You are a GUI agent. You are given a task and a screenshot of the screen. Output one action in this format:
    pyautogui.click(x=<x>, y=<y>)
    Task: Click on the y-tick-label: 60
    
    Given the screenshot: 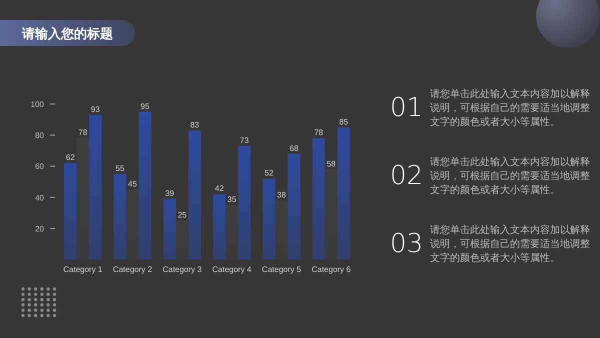 What is the action you would take?
    pyautogui.click(x=40, y=167)
    